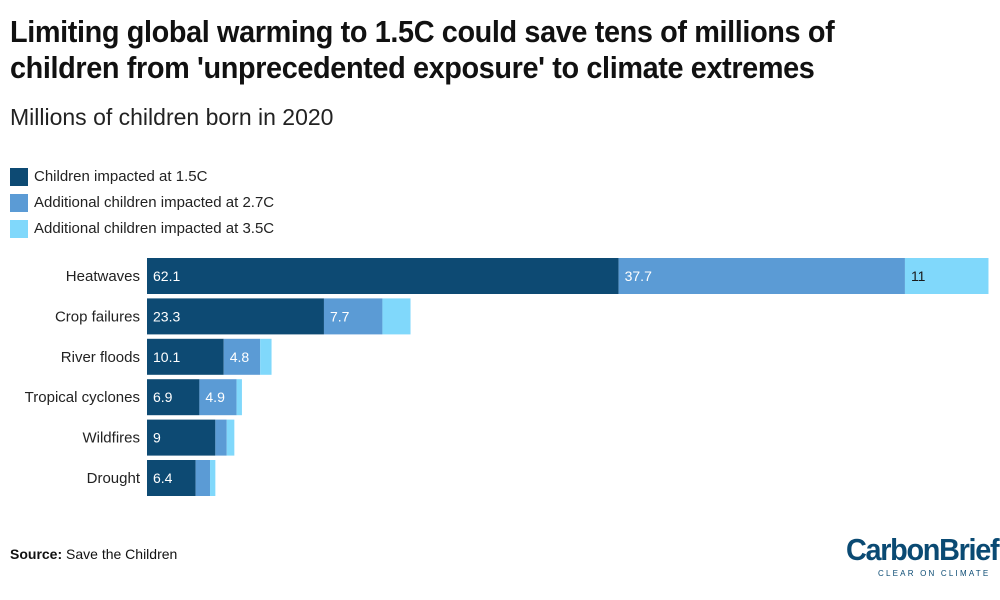 Image resolution: width=1000 pixels, height=600 pixels. Describe the element at coordinates (121, 176) in the screenshot. I see `legend-label-1.5c: Children impacted at 1.5C` at that location.